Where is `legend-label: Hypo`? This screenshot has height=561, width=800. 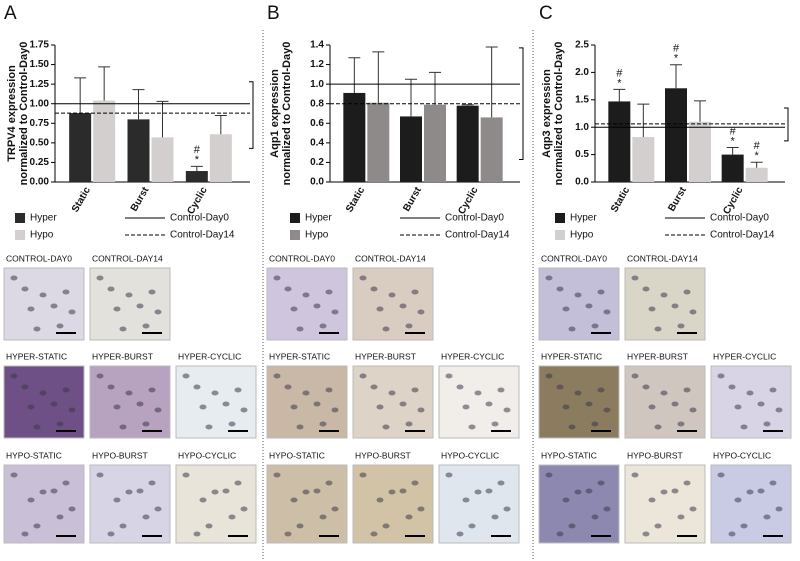
legend-label: Hypo is located at coordinates (317, 235).